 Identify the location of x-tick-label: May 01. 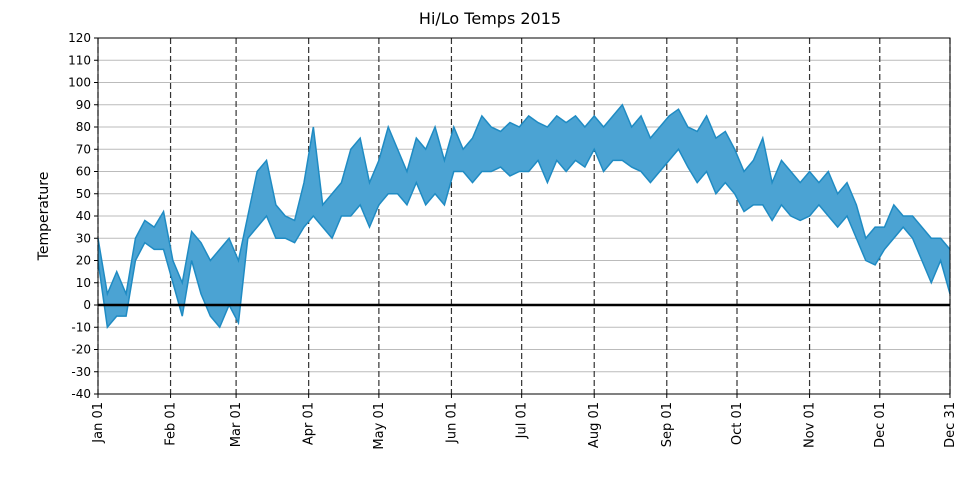
(379, 426).